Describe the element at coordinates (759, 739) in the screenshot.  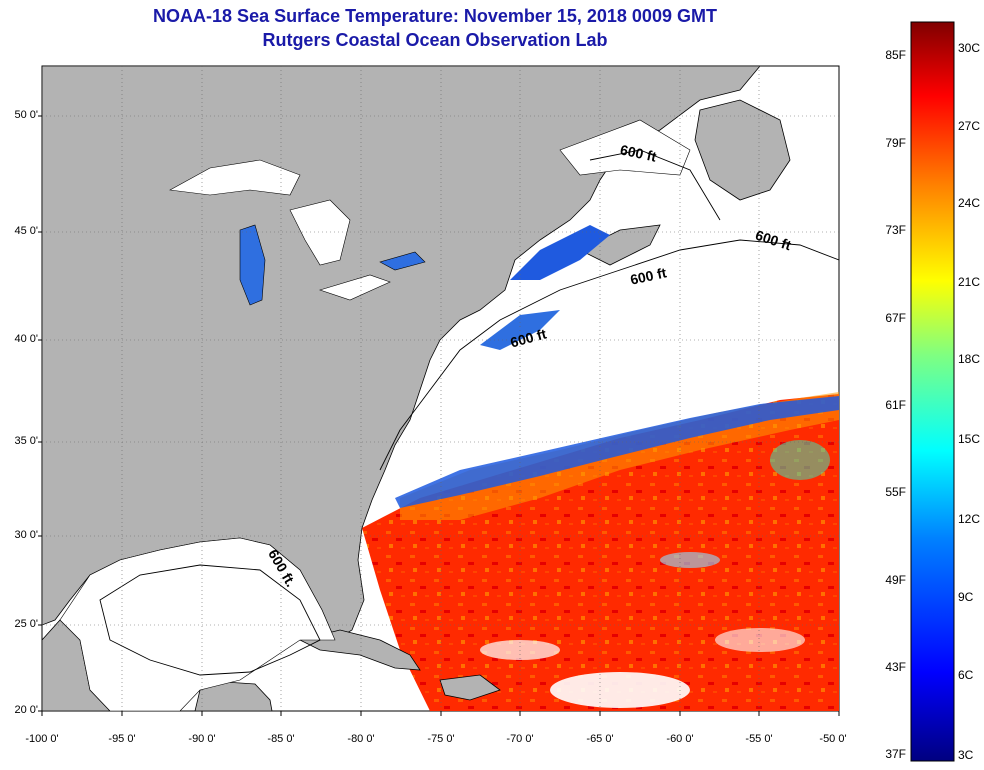
I see `lon-label-55: -55 0'` at that location.